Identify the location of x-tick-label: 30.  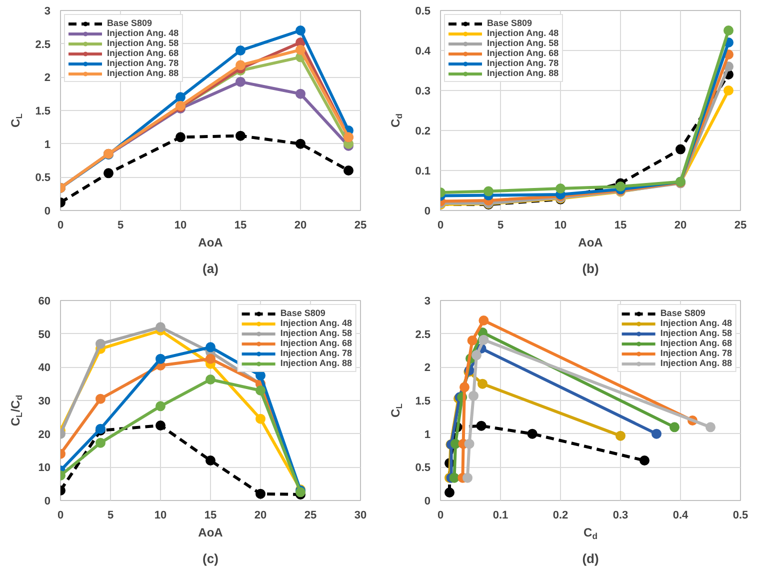
(360, 516).